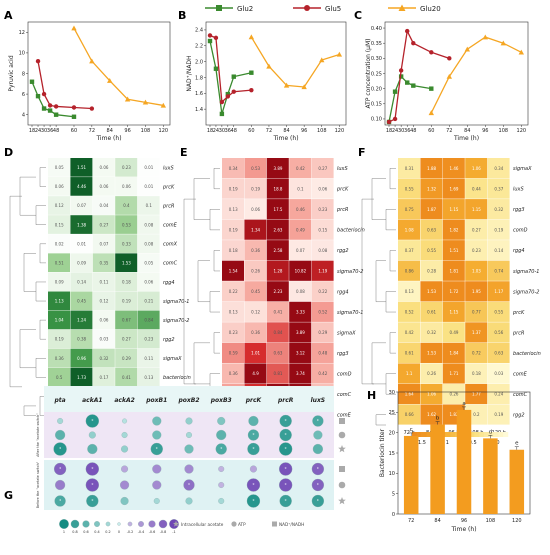 The width and height of the screenshot is (550, 555). I want to click on row-label: sigma70-2, so click(526, 292).